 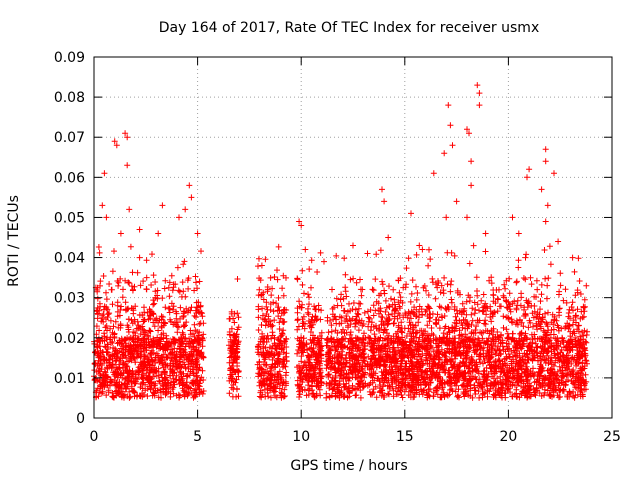 What do you see at coordinates (69, 299) in the screenshot?
I see `y-tick-label: 0.03` at bounding box center [69, 299].